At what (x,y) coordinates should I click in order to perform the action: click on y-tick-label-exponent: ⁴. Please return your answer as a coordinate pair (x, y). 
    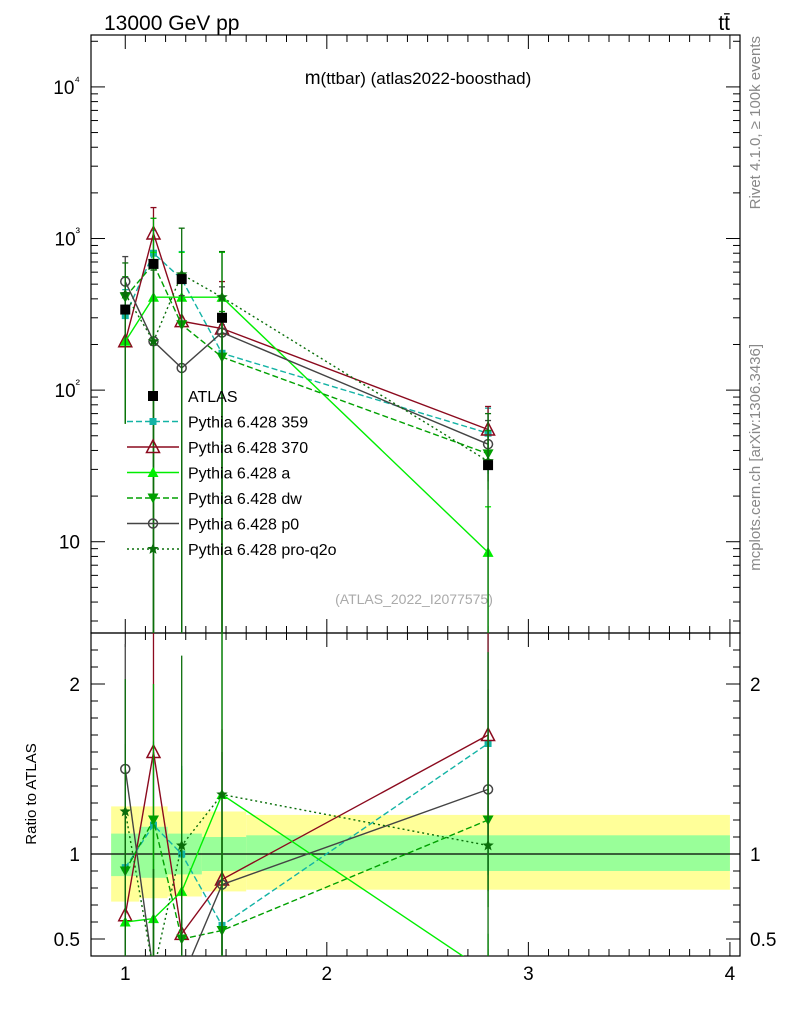
    Looking at the image, I should click on (77, 80).